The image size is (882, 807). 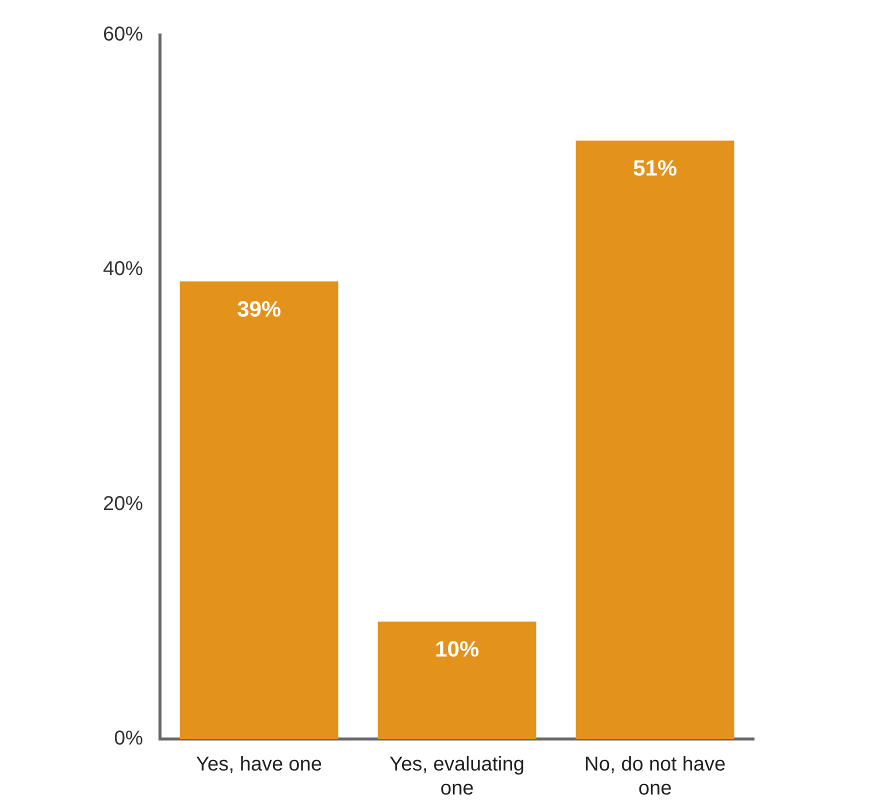 I want to click on x-tick-label: Yes, evaluating one, so click(x=457, y=777).